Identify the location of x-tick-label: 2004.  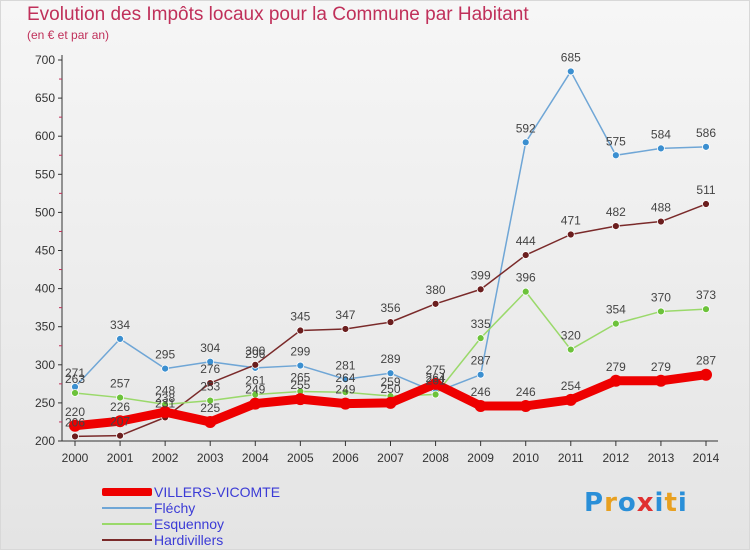
(255, 458).